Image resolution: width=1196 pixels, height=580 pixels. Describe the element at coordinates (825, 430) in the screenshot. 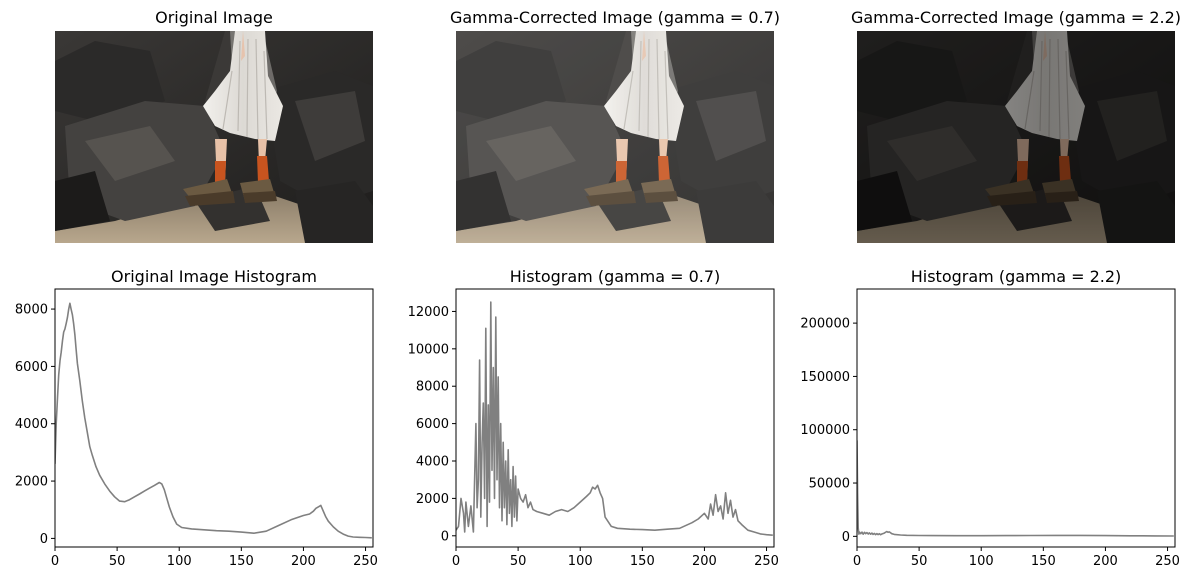

I see `y-tick-label: 100000` at that location.